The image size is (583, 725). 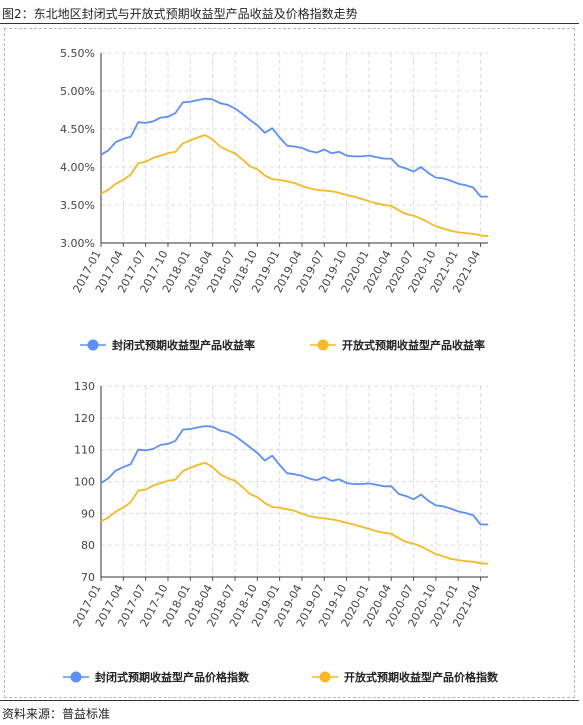 What do you see at coordinates (88, 545) in the screenshot?
I see `y-tick-label: 80` at bounding box center [88, 545].